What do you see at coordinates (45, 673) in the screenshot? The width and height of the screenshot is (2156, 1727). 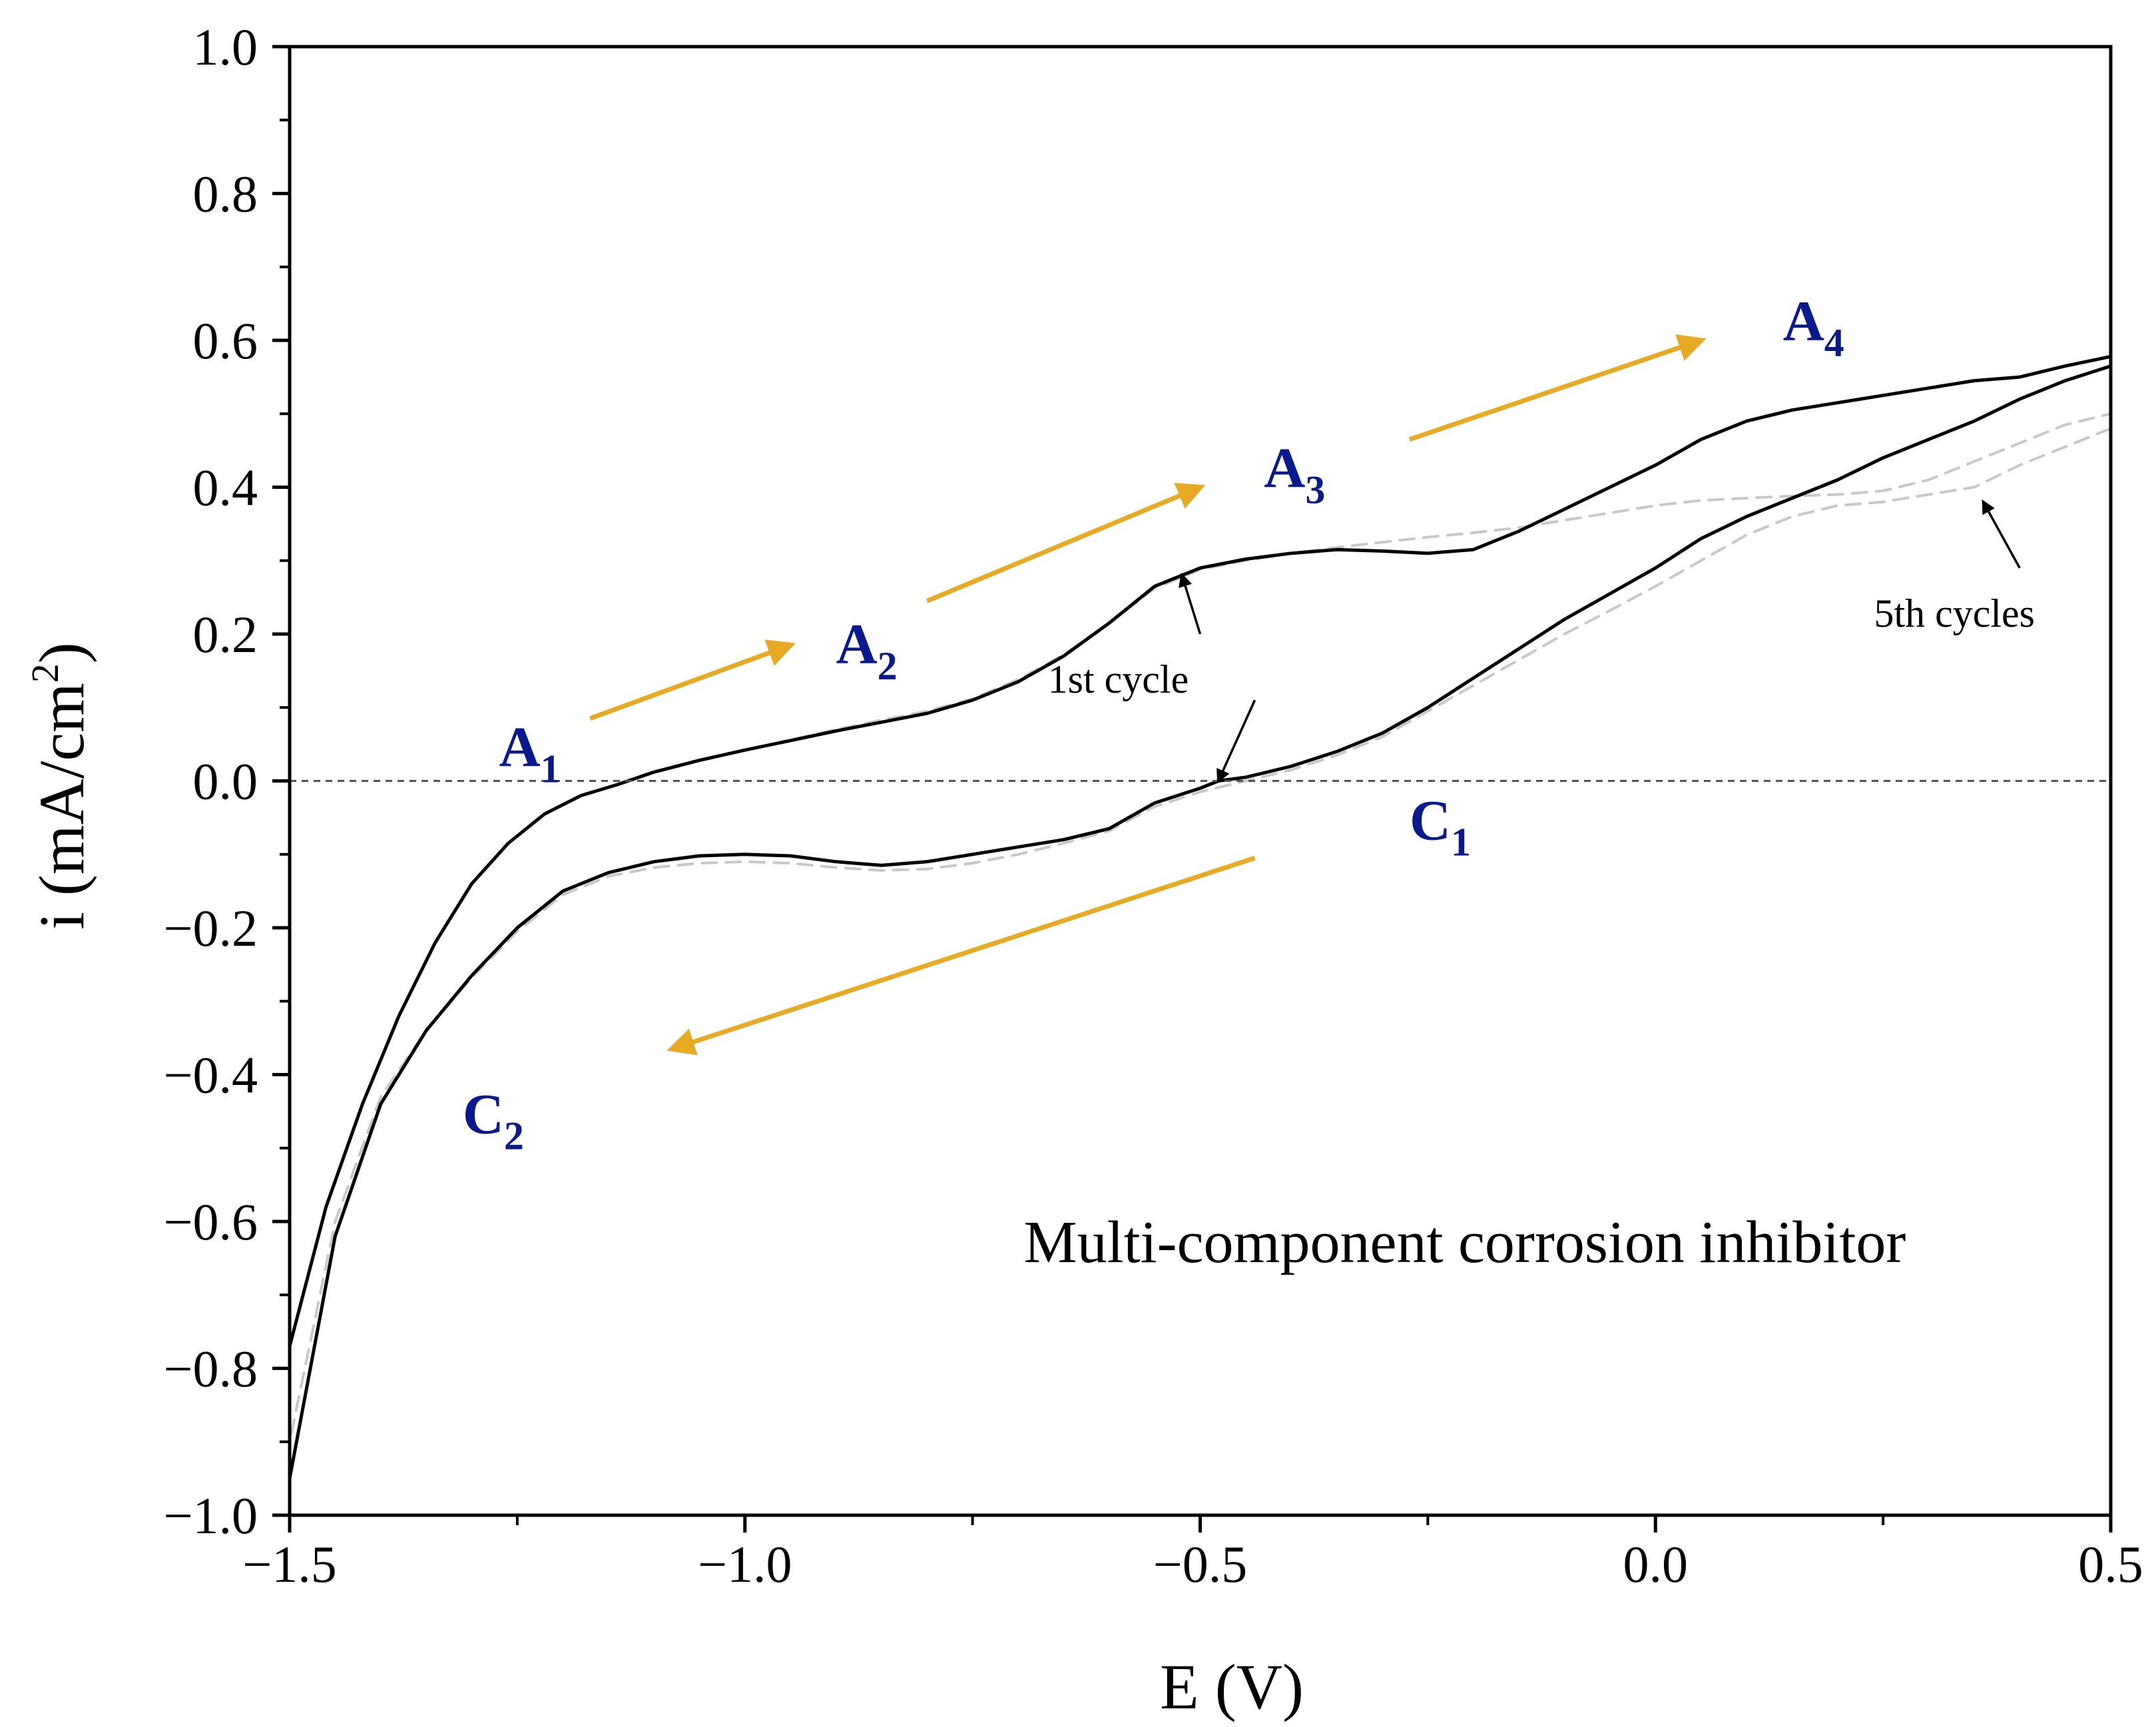 I see `y-axis-title-sup: 2` at bounding box center [45, 673].